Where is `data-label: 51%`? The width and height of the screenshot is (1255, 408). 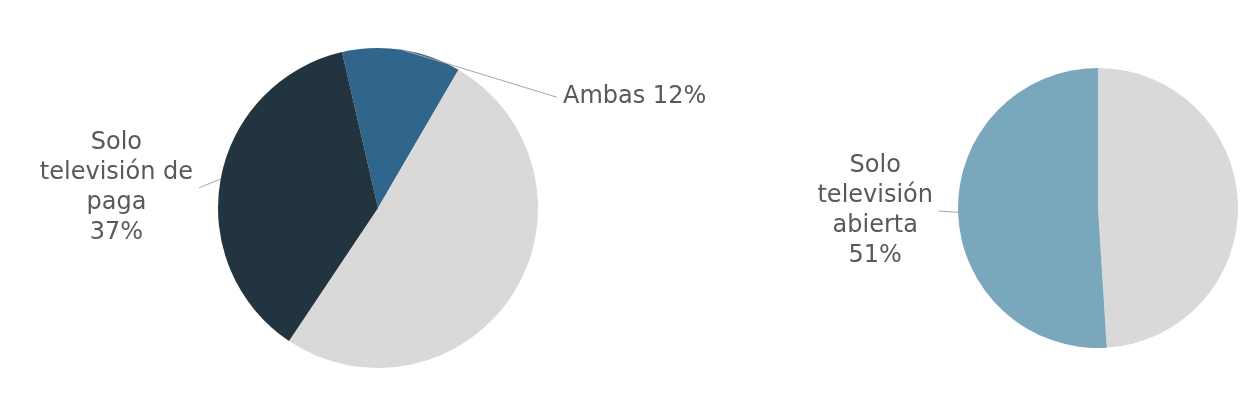 data-label: 51% is located at coordinates (875, 254).